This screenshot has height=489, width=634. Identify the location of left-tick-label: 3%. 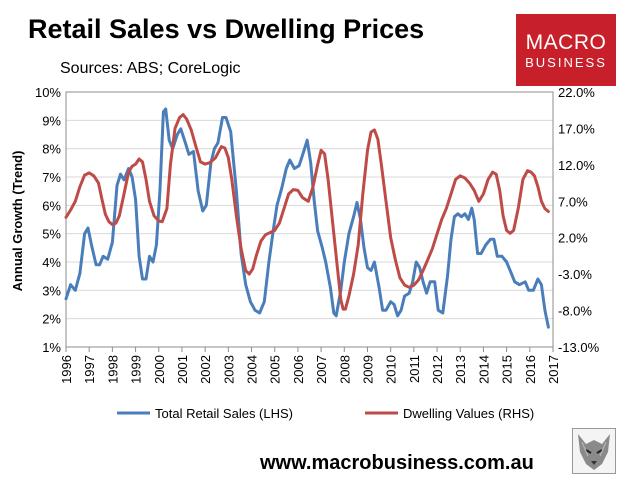
(51, 290).